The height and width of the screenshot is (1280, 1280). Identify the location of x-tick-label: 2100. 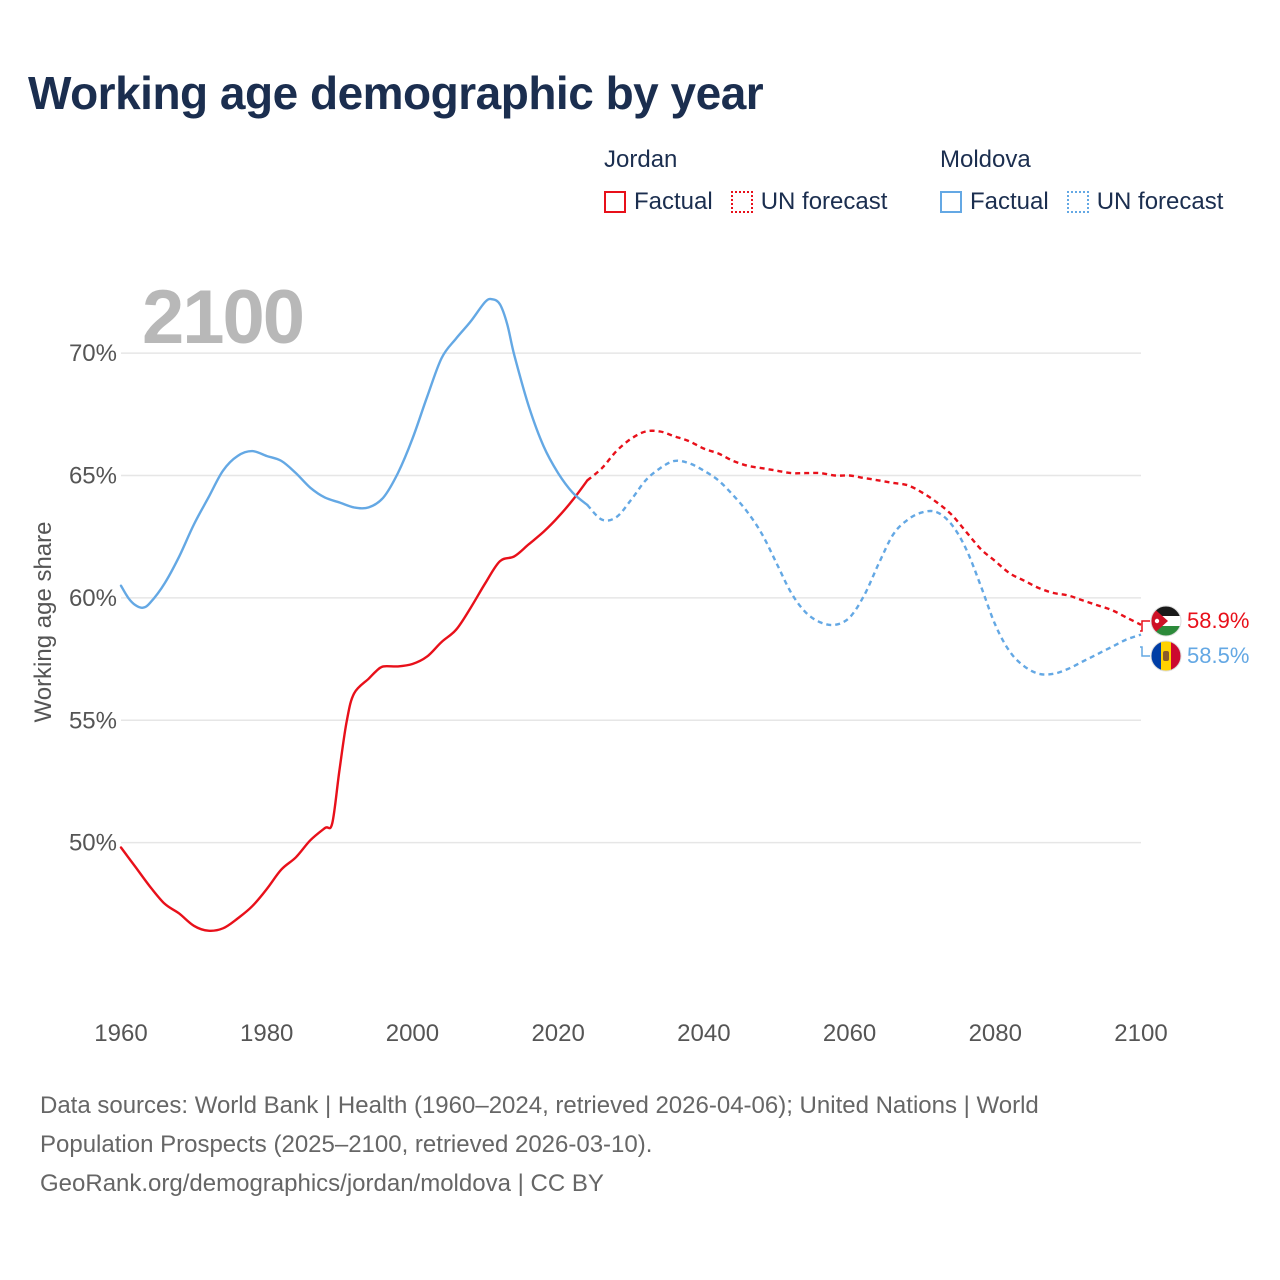
(1140, 1033).